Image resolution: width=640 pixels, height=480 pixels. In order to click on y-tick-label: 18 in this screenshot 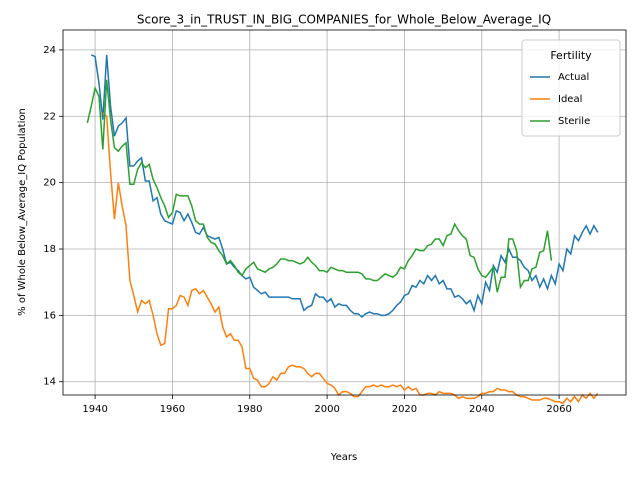, I will do `click(49, 249)`.